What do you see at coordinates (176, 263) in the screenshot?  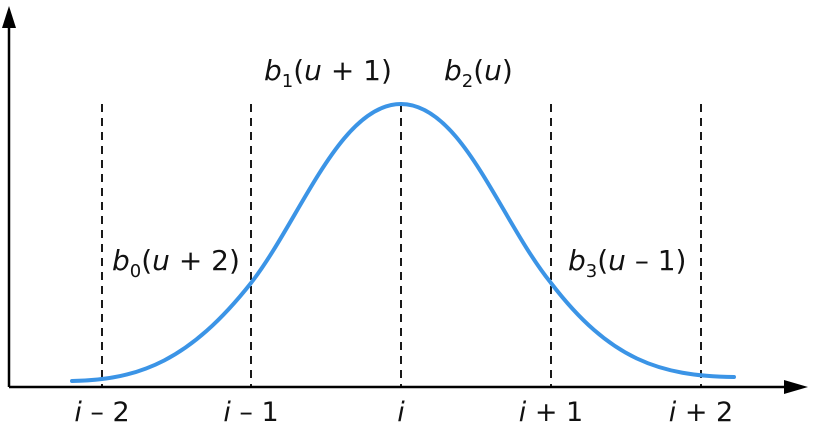 I see `basis-label-b0: b0(u + 2)` at bounding box center [176, 263].